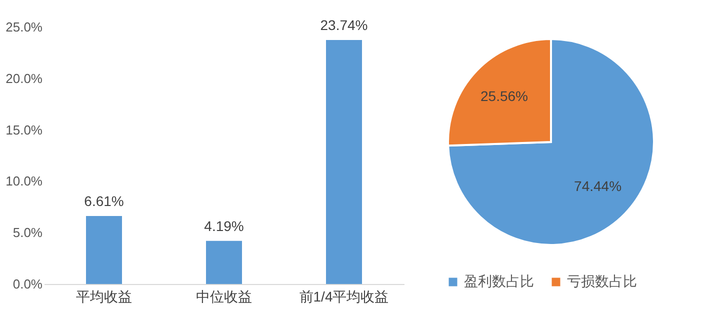 The height and width of the screenshot is (329, 703). I want to click on x-tick-label: 平均收益, so click(104, 296).